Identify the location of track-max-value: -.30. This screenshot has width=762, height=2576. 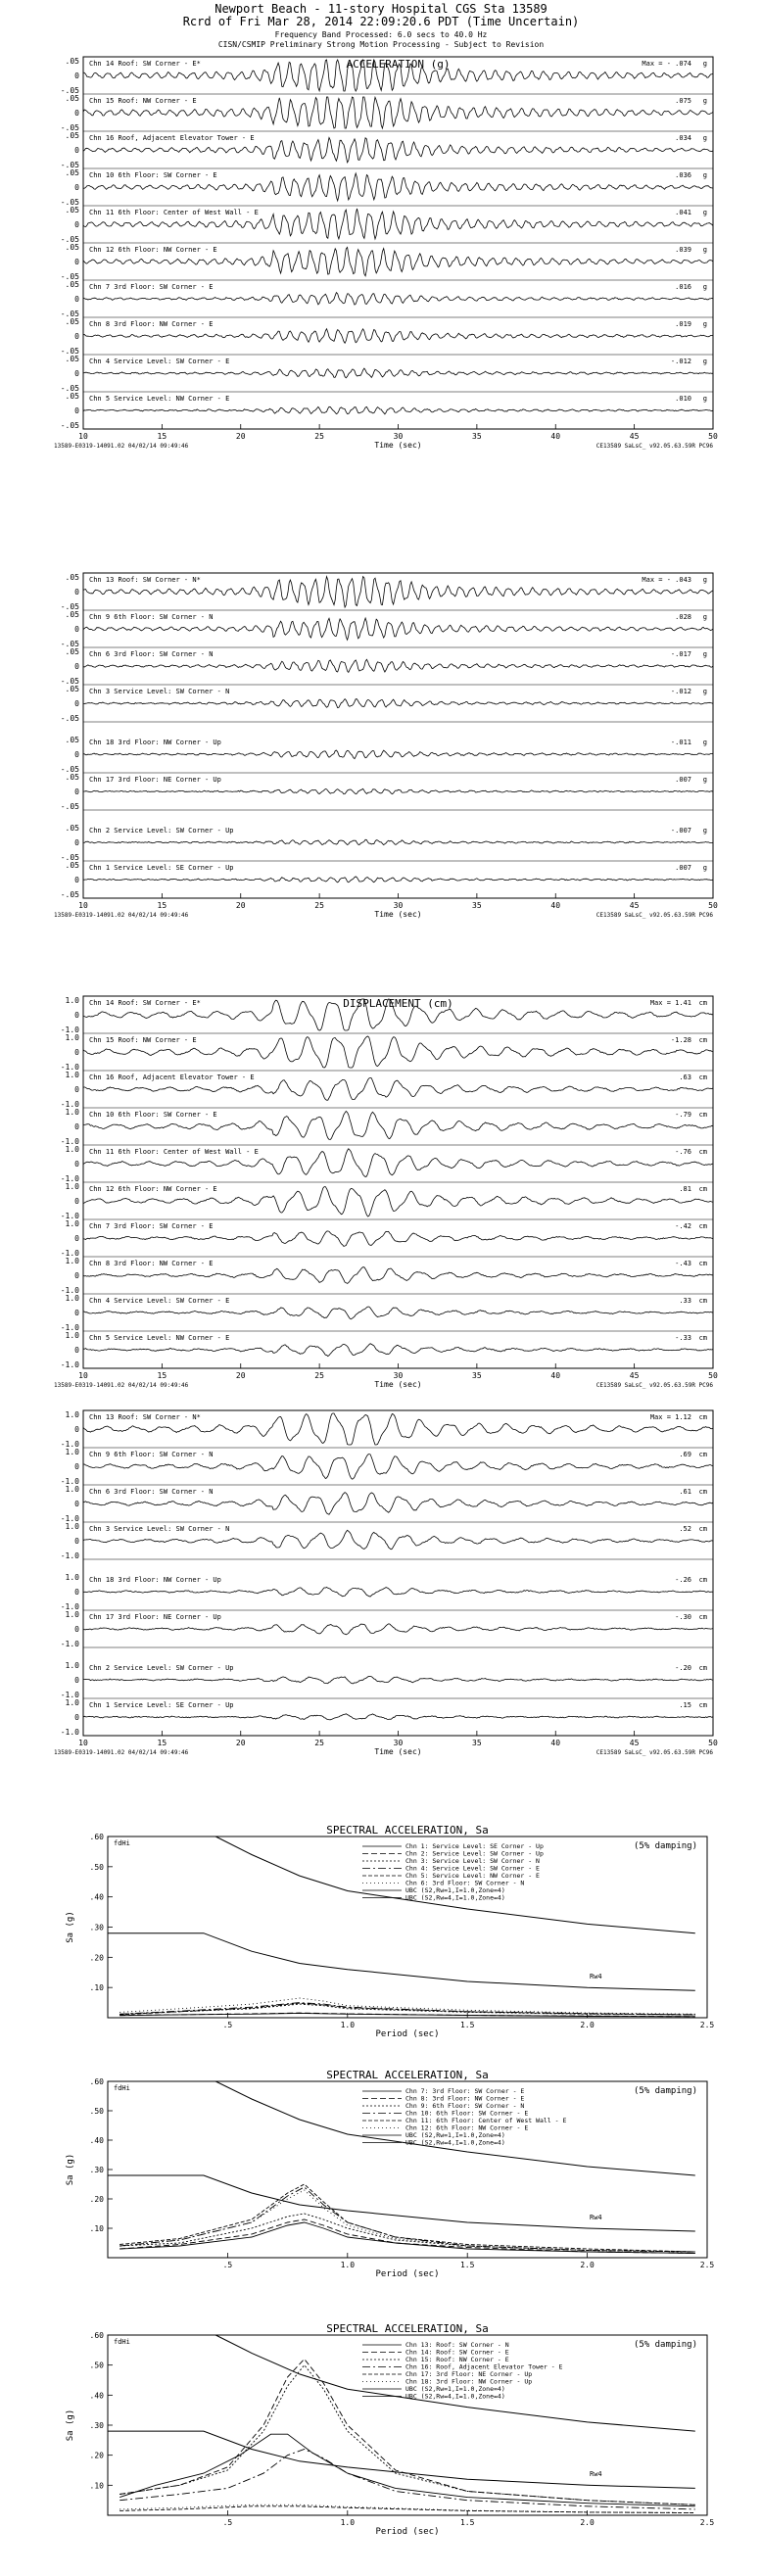
(683, 1617).